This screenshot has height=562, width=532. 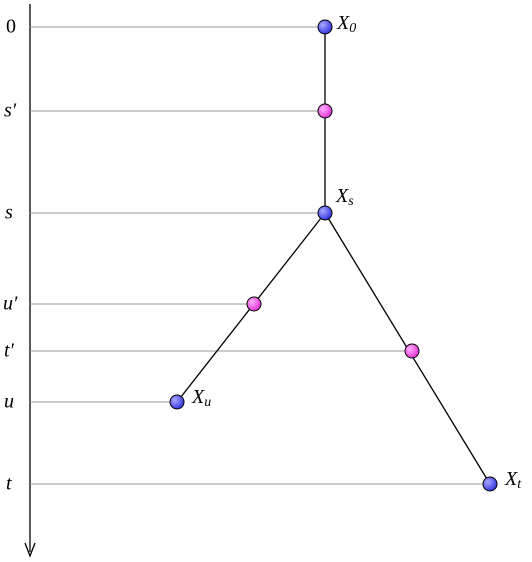 What do you see at coordinates (30, 550) in the screenshot?
I see `axis-arrow` at bounding box center [30, 550].